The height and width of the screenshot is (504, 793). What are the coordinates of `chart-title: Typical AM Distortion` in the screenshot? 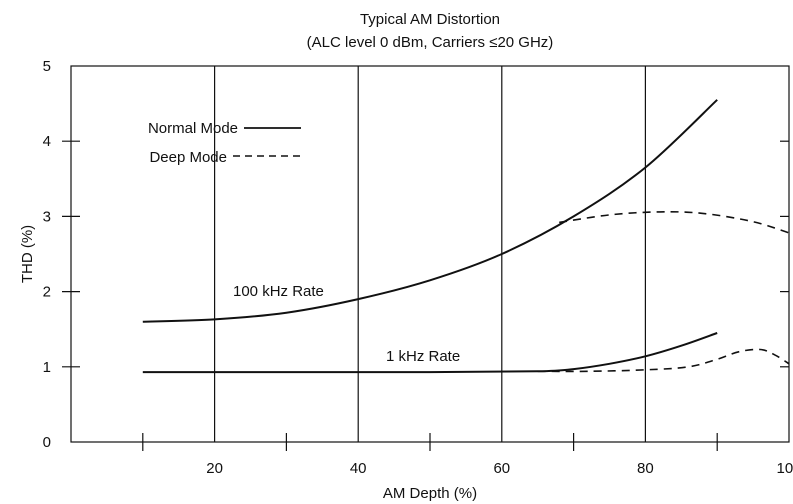 It's located at (430, 19).